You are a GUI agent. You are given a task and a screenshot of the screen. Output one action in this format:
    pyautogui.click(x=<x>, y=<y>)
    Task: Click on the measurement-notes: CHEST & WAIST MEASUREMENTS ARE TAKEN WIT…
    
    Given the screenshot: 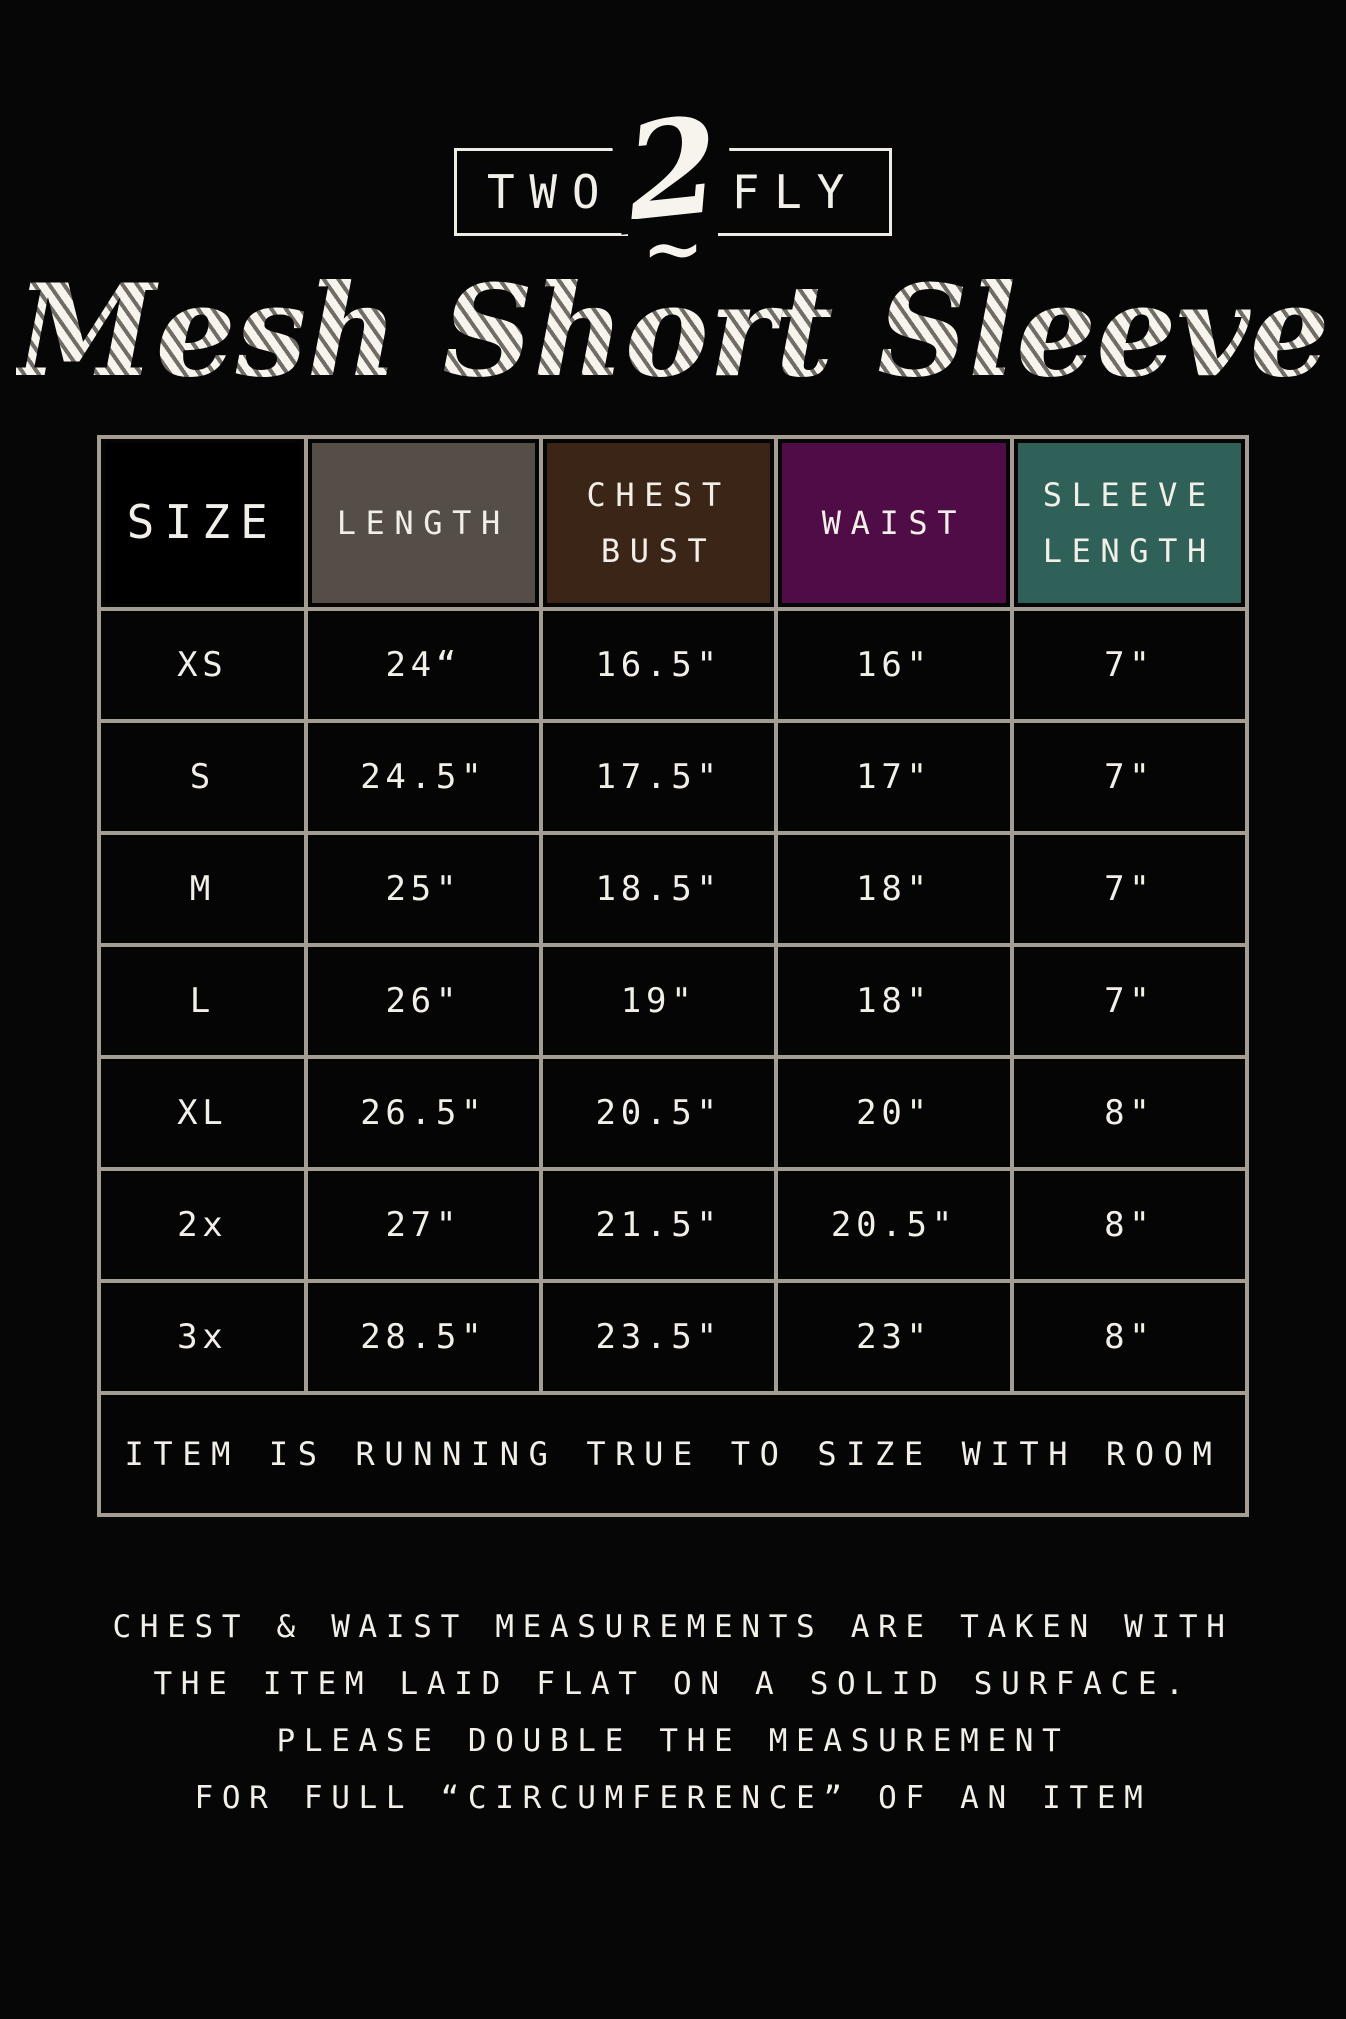 What is the action you would take?
    pyautogui.click(x=672, y=1713)
    